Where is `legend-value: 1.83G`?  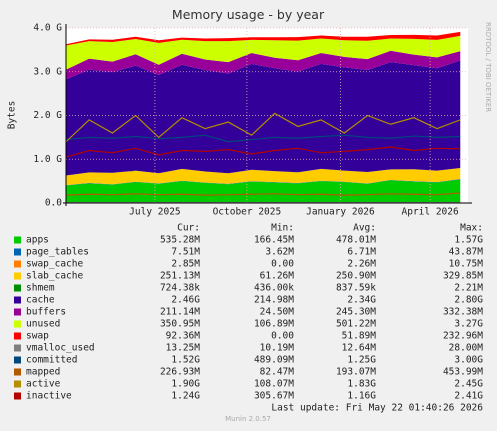
legend-value: 1.83G is located at coordinates (361, 384).